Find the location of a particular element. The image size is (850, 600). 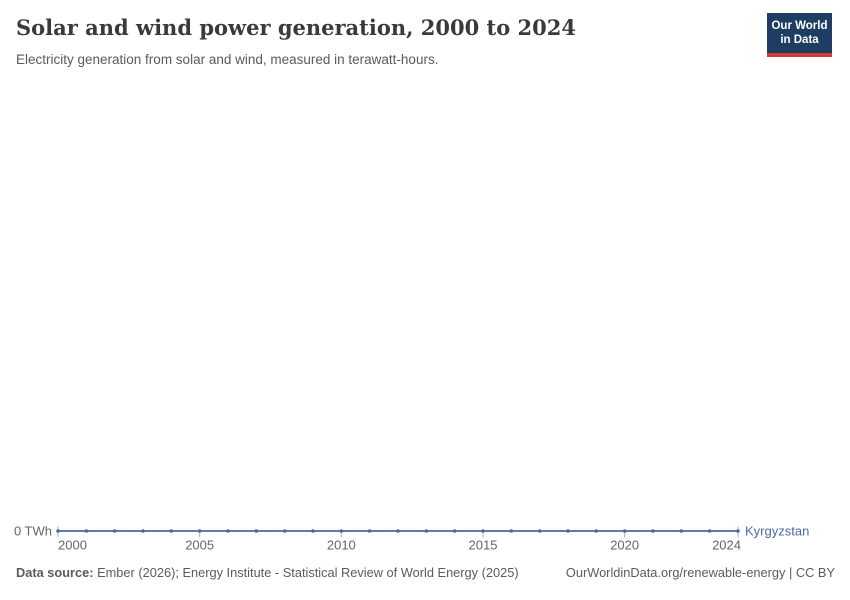

x-axis-label: 2024 is located at coordinates (726, 545).